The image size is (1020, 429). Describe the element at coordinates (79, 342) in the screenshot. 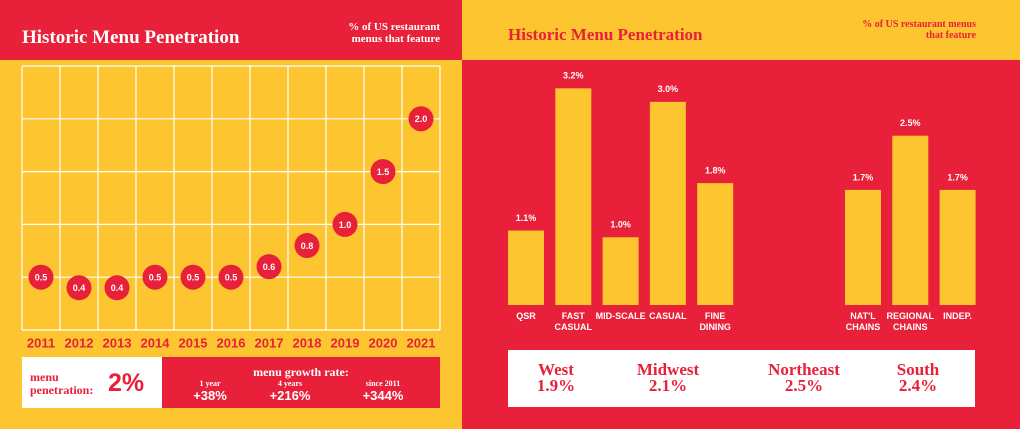

I see `x-tick-label: 2012` at that location.